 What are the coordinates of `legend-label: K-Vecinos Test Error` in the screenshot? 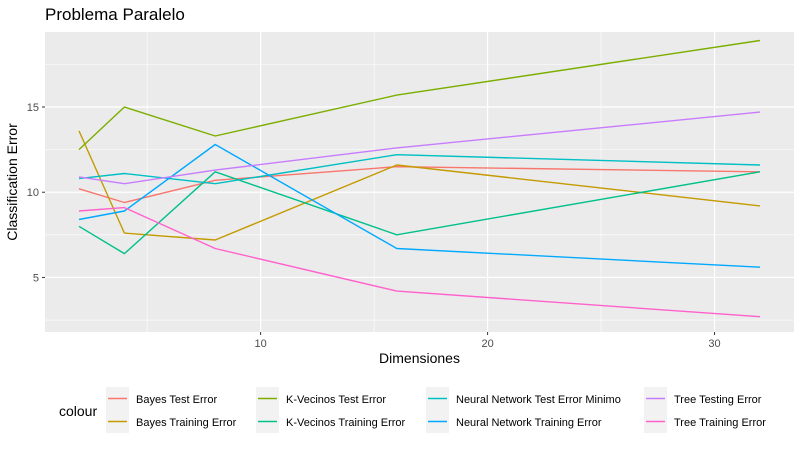 It's located at (336, 400).